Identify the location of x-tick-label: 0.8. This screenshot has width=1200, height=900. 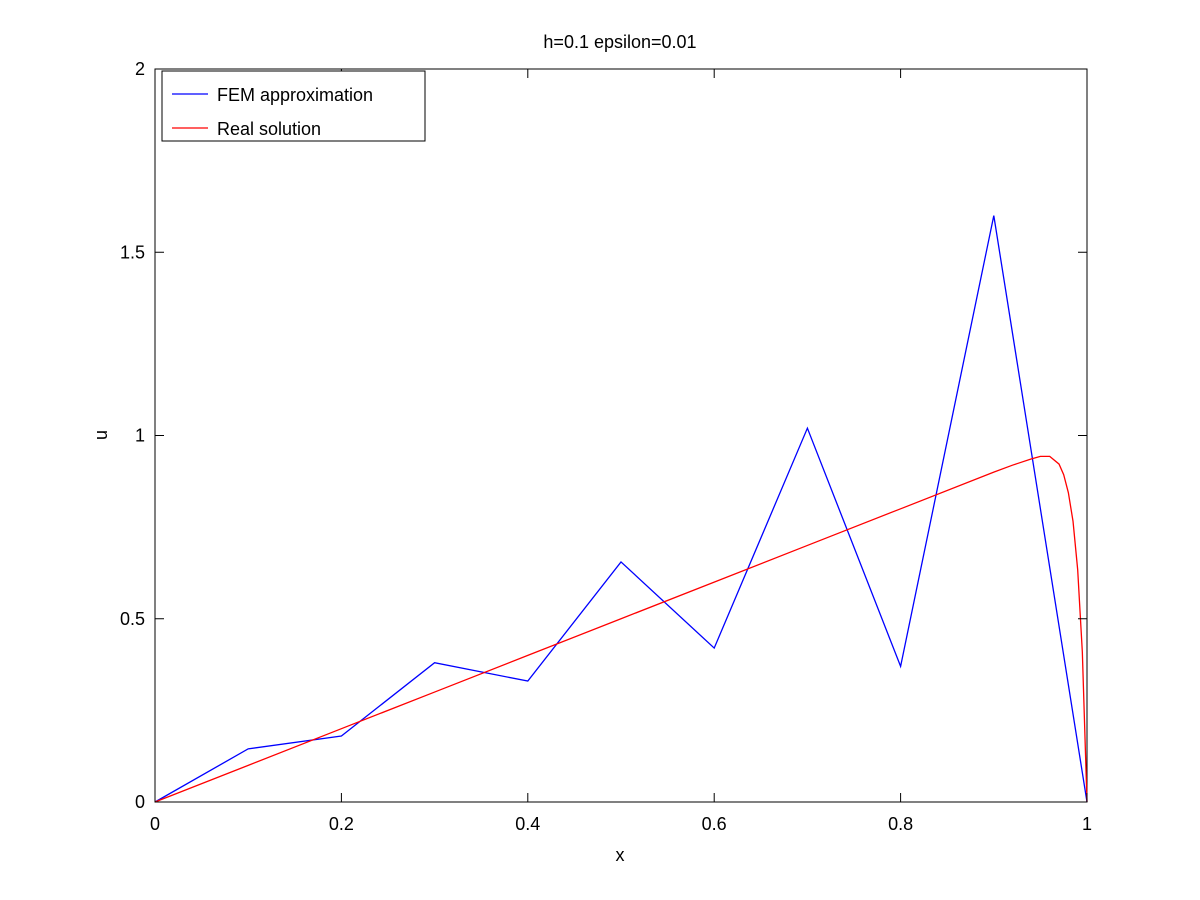
(900, 824).